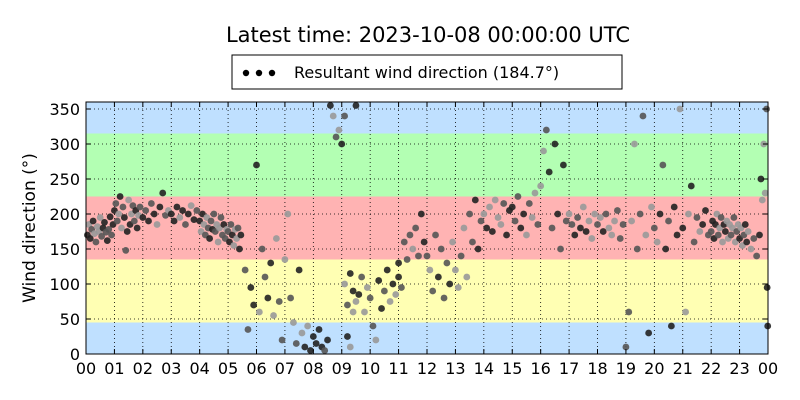 The height and width of the screenshot is (400, 800). I want to click on legend-marker-dot, so click(246, 73).